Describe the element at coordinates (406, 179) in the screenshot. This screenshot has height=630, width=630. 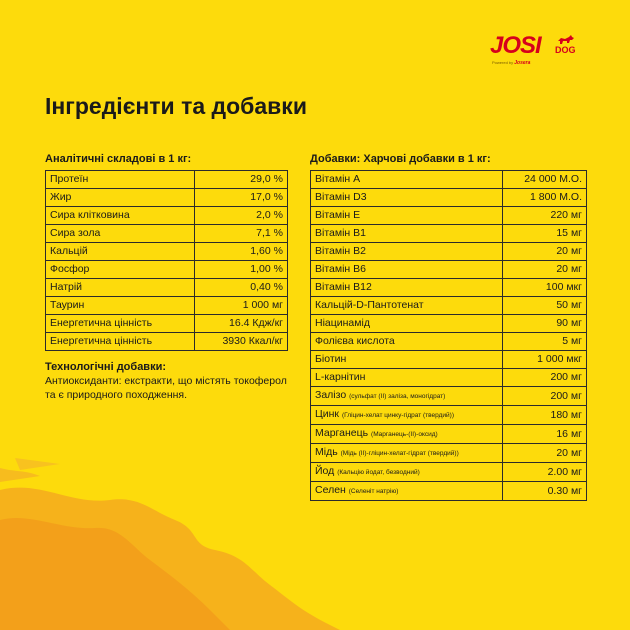
I see `ingredient-name-cell: Вітамін А` at that location.